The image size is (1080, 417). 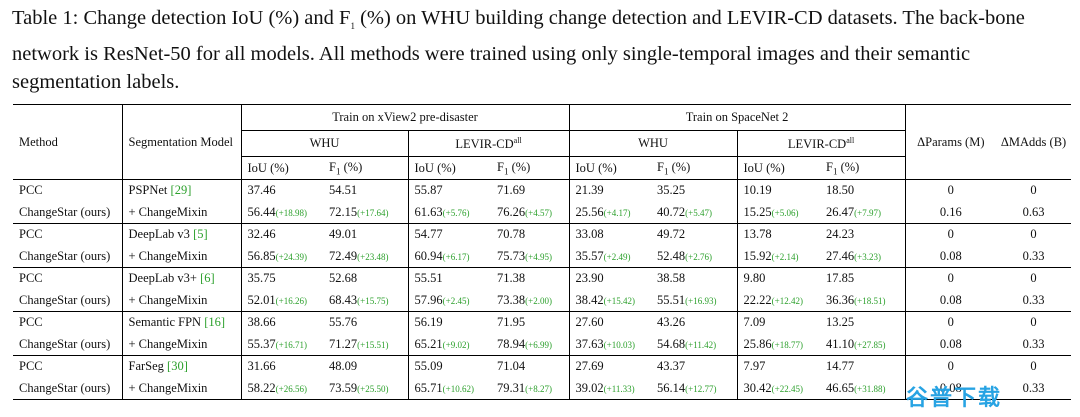 What do you see at coordinates (778, 322) in the screenshot?
I see `metric-cell: 7.09` at bounding box center [778, 322].